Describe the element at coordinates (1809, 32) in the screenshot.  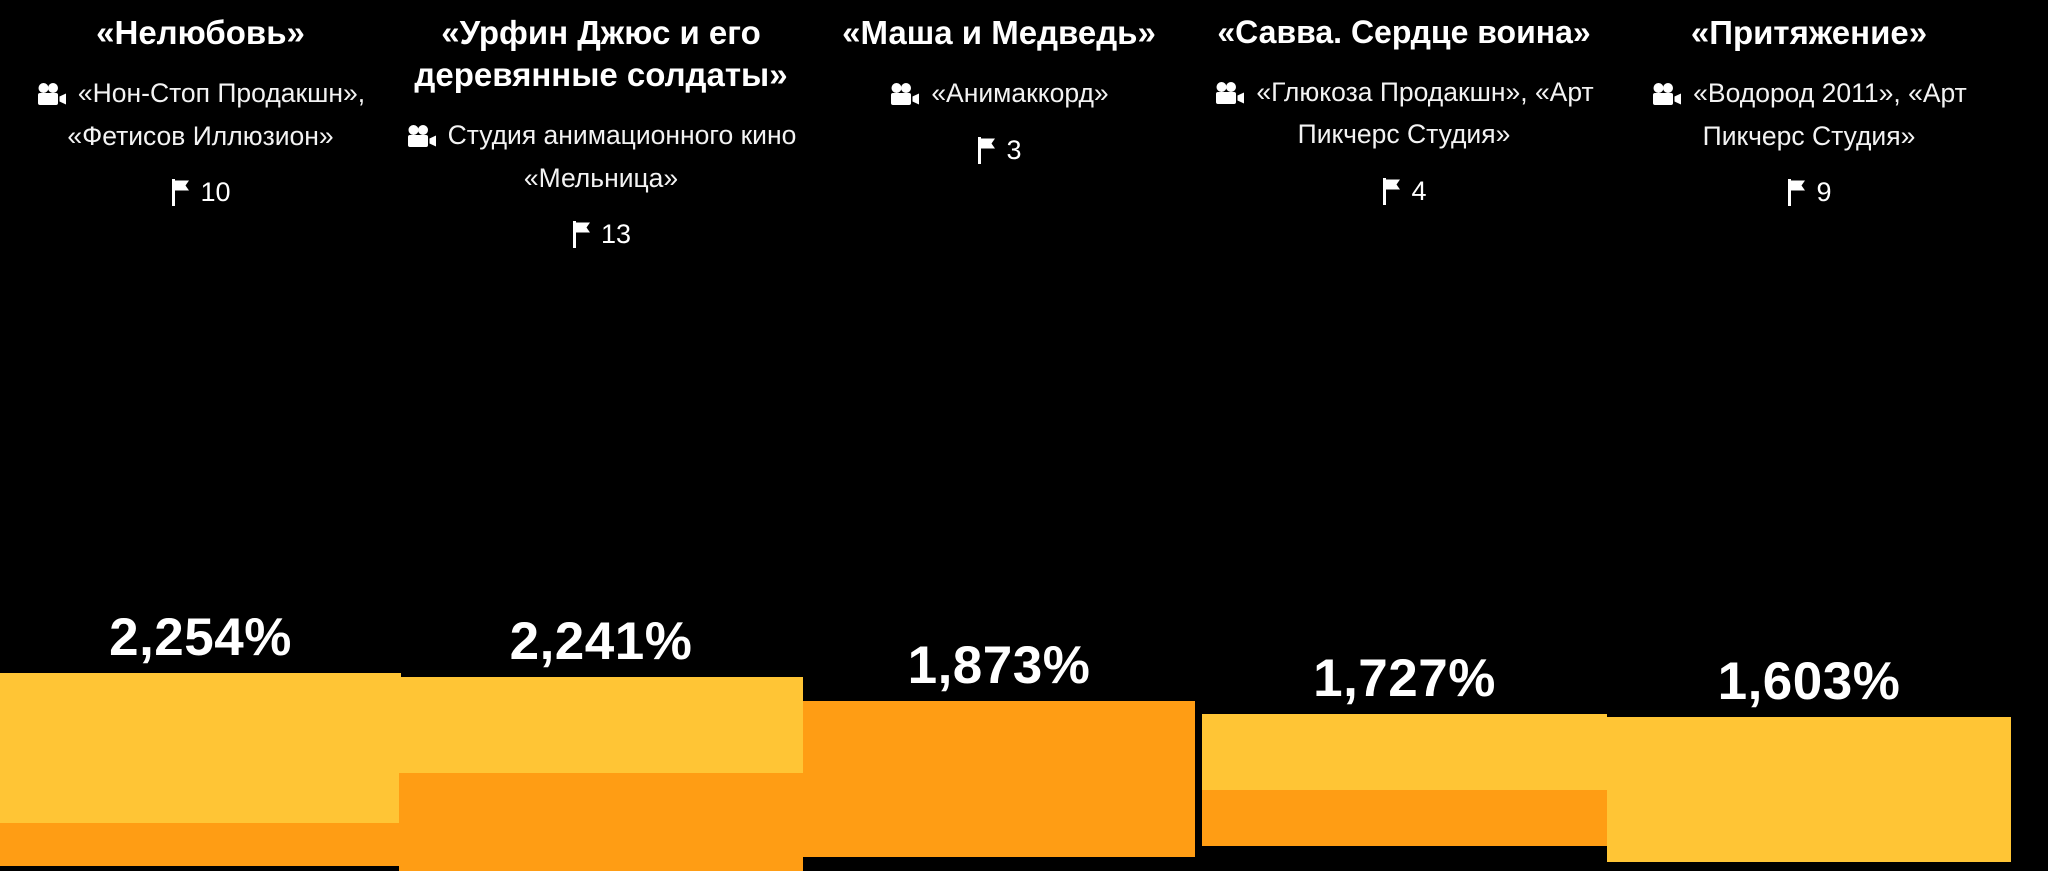
I see `film-title: «Притяжение»` at that location.